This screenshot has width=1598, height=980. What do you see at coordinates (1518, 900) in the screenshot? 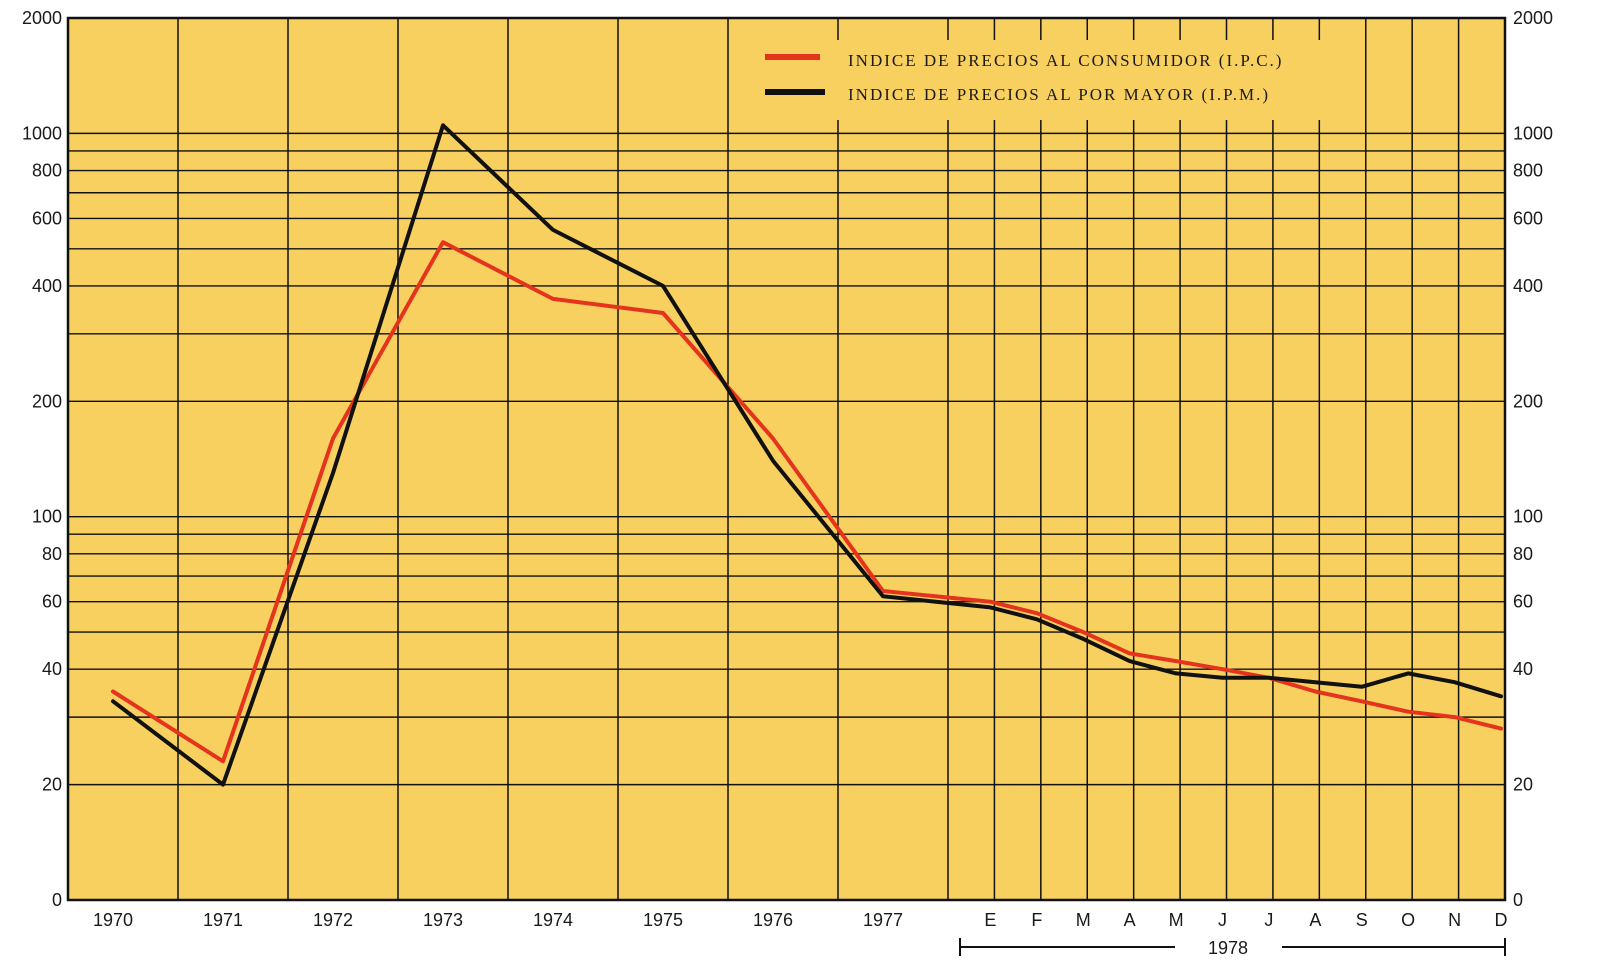
I see `y-tick-right-0: 0` at bounding box center [1518, 900].